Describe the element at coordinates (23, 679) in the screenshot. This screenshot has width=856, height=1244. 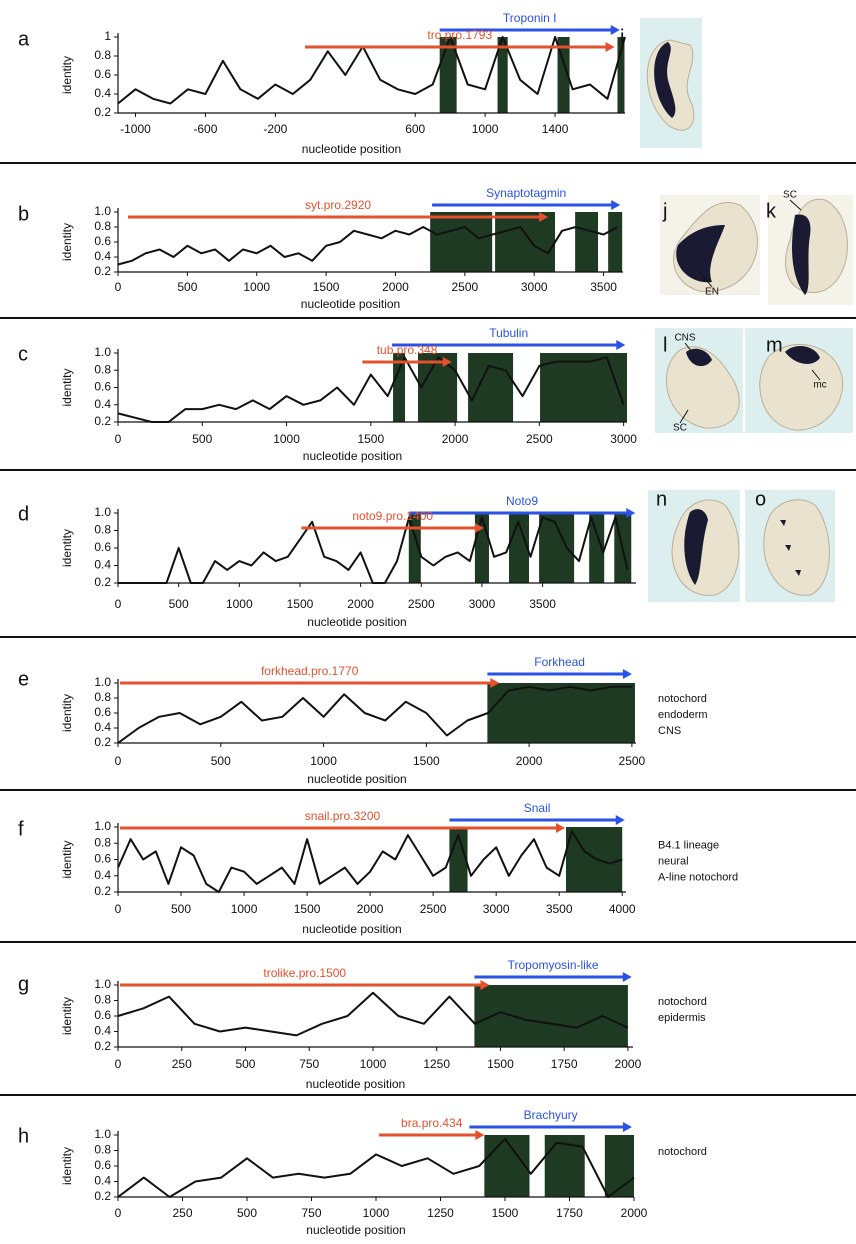
I see `panel-letter: e` at that location.